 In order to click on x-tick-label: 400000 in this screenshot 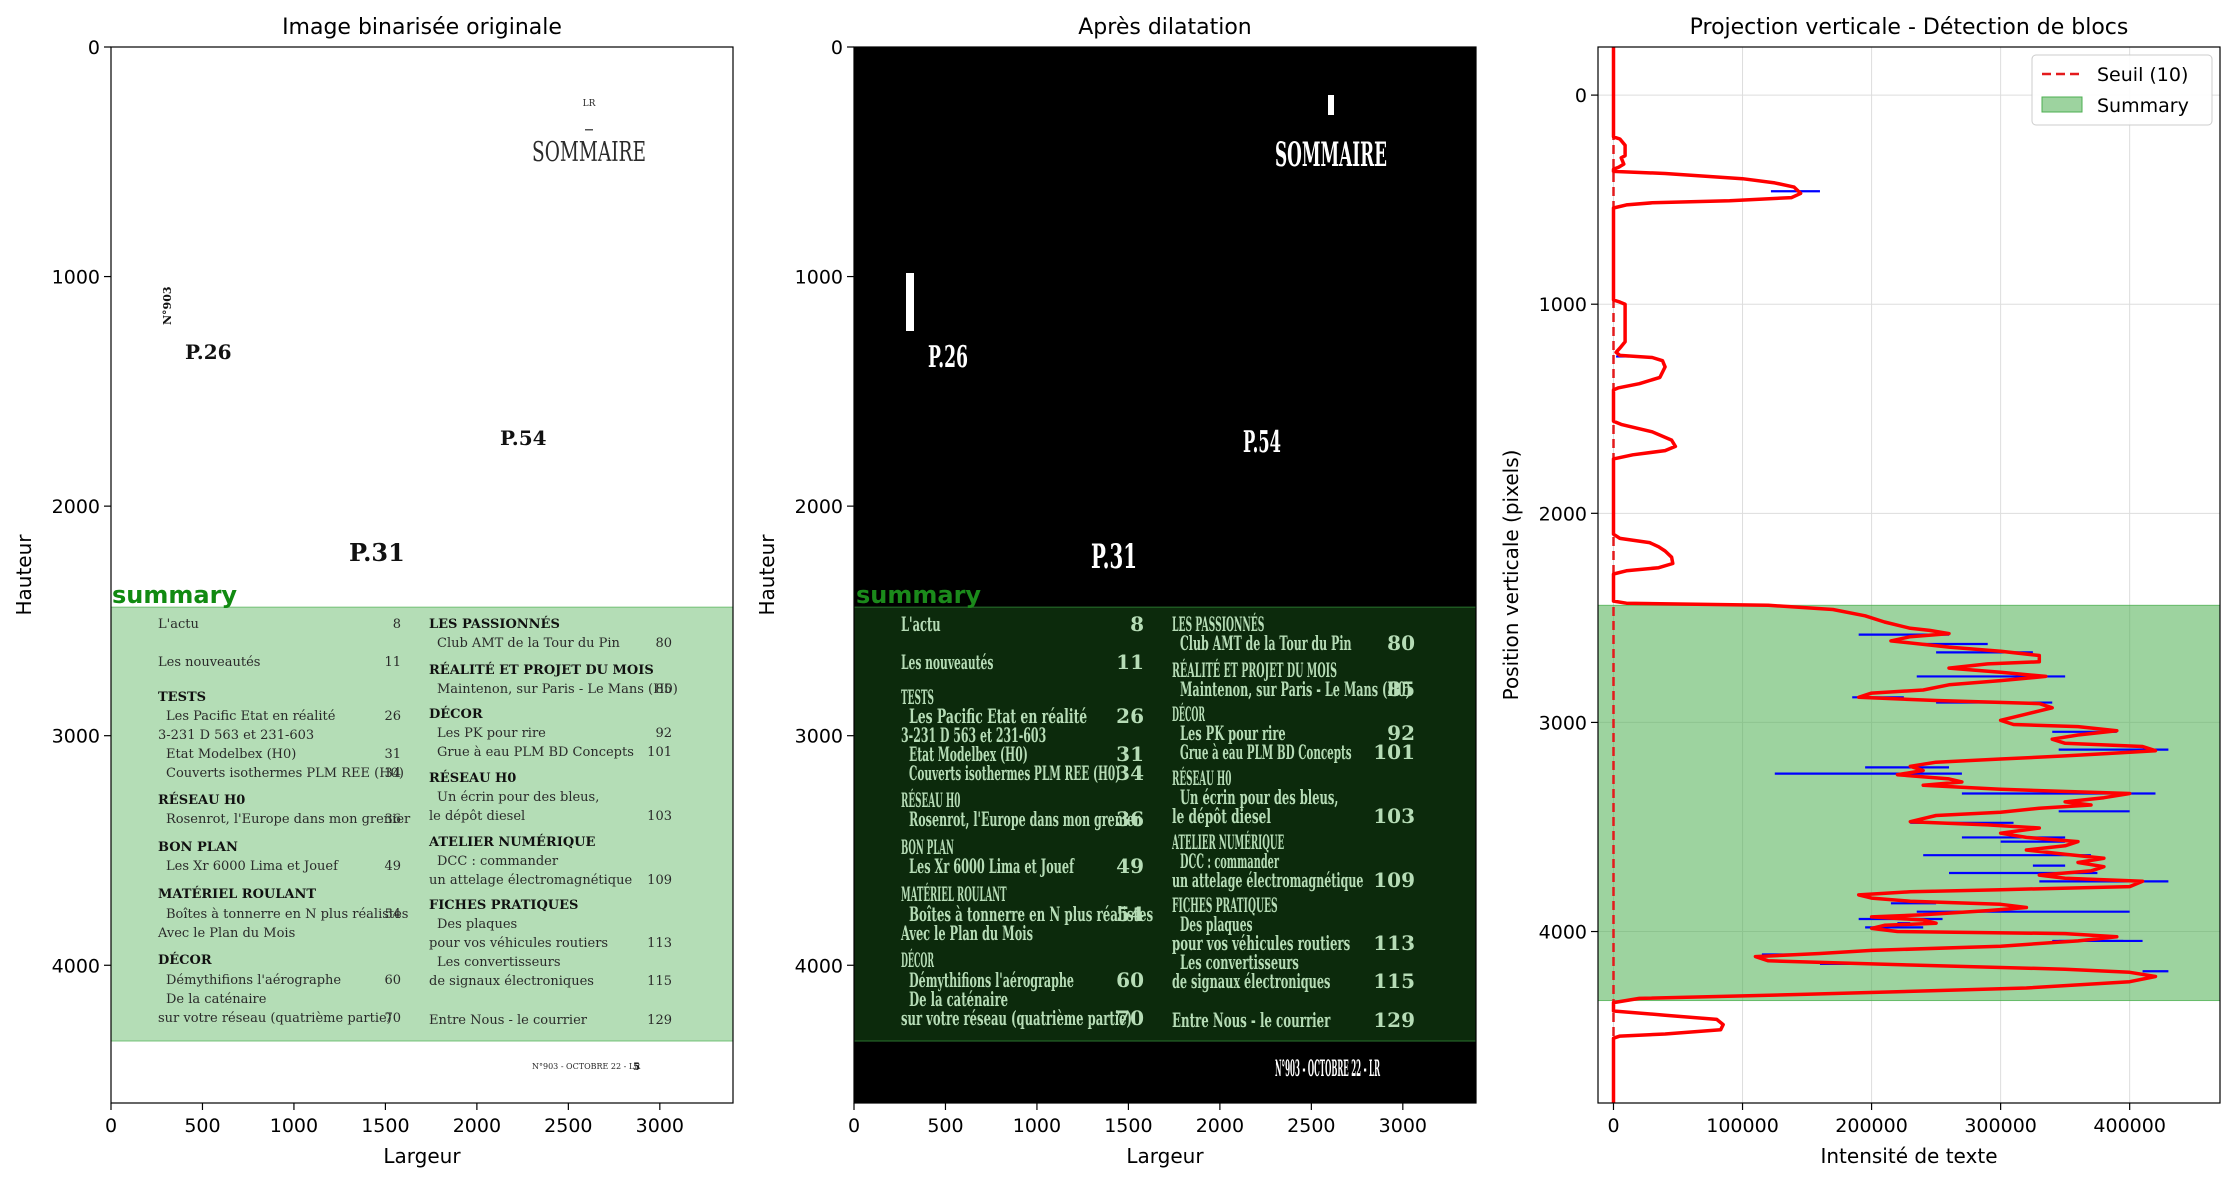, I will do `click(2129, 1126)`.